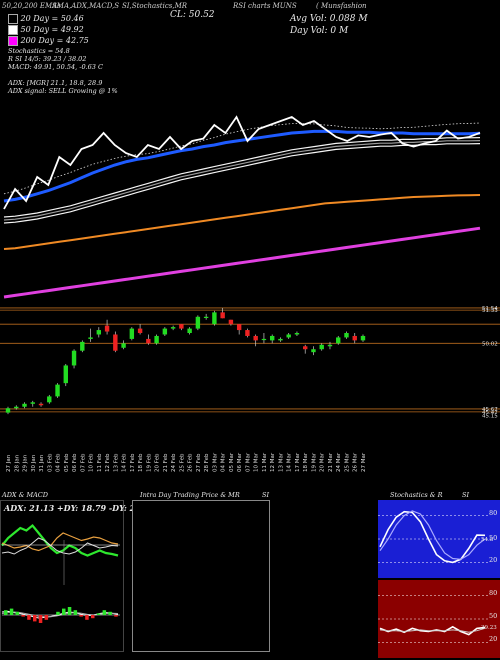  I want to click on adx-minus-di-line, so click(60, 542).